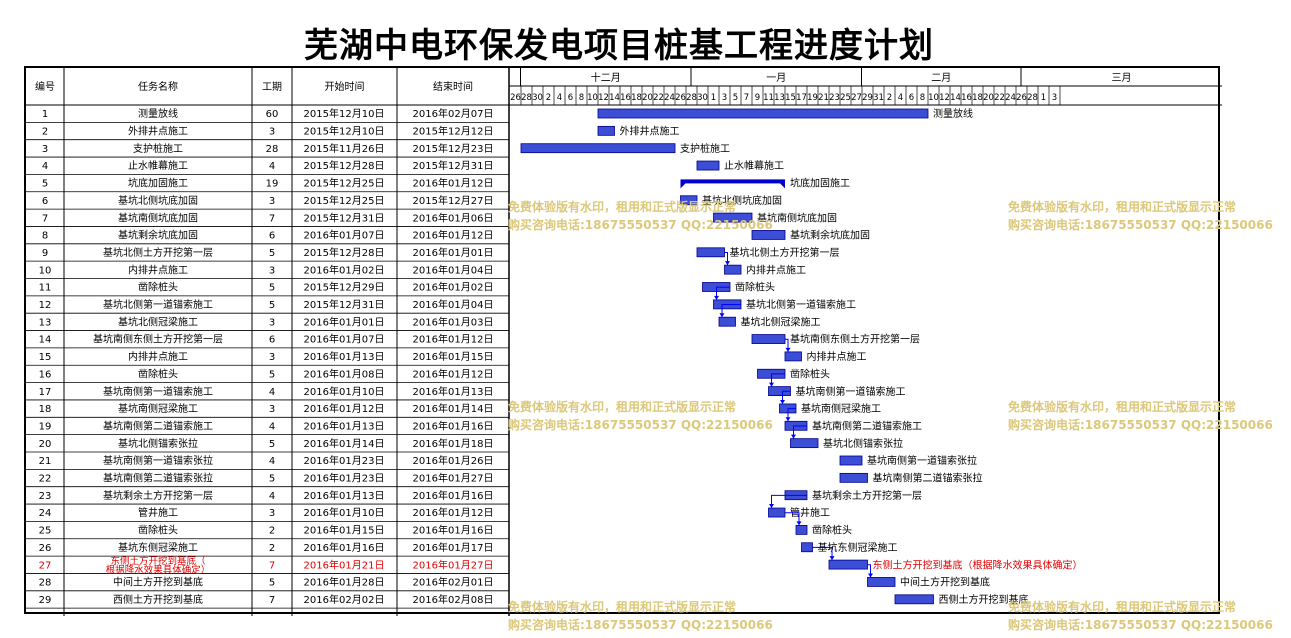 The width and height of the screenshot is (1291, 638). I want to click on task-end: 2016年01月16日, so click(453, 530).